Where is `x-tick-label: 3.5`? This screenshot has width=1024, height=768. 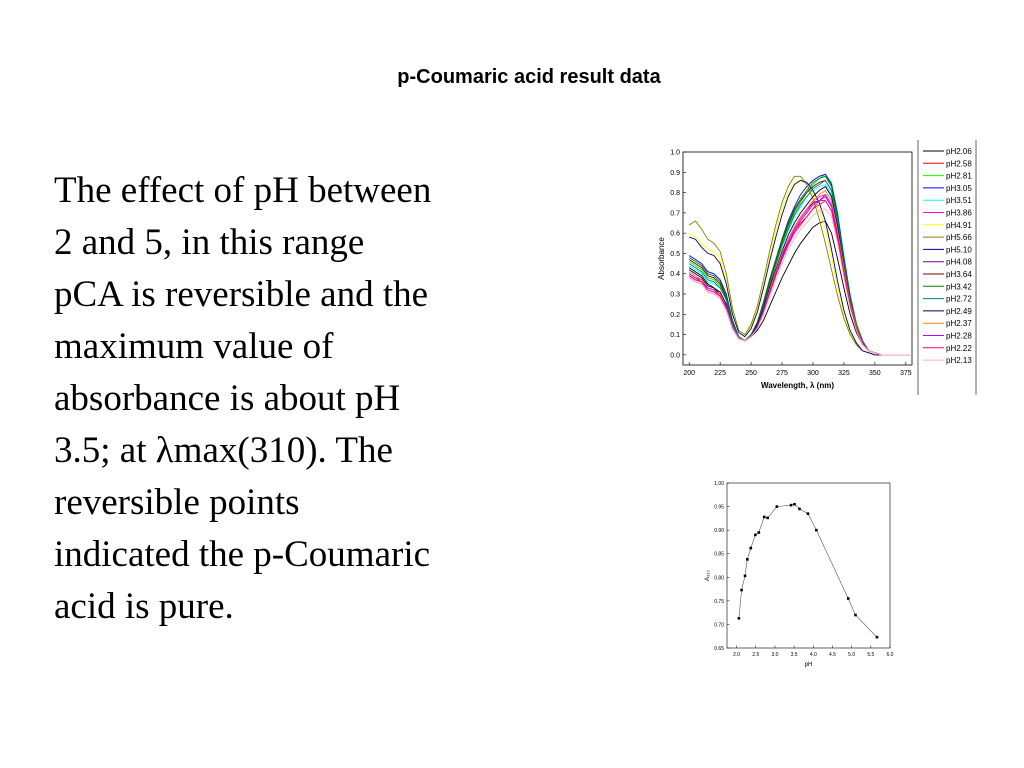 x-tick-label: 3.5 is located at coordinates (794, 655).